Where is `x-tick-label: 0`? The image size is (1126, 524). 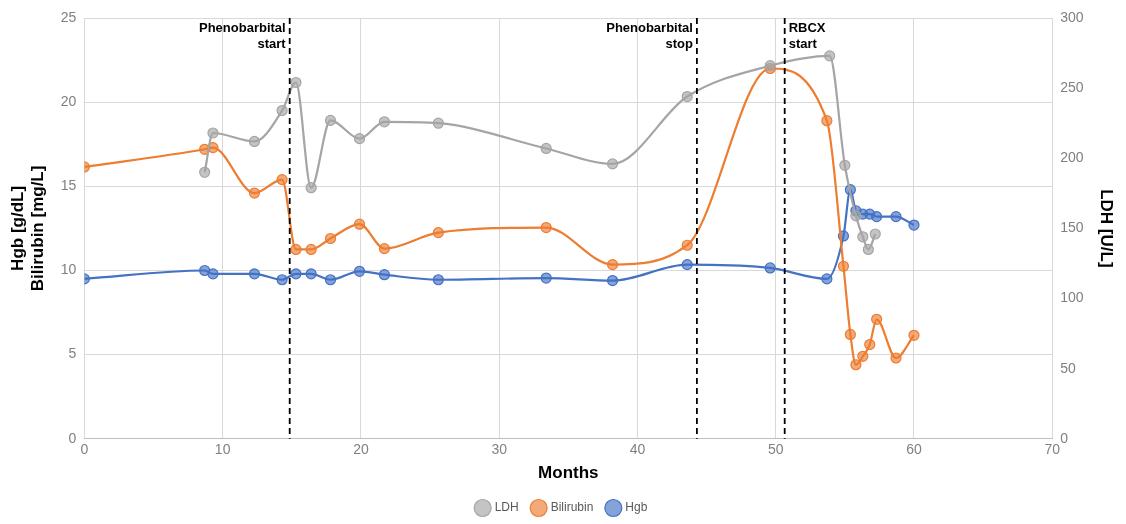
x-tick-label: 0 is located at coordinates (84, 449).